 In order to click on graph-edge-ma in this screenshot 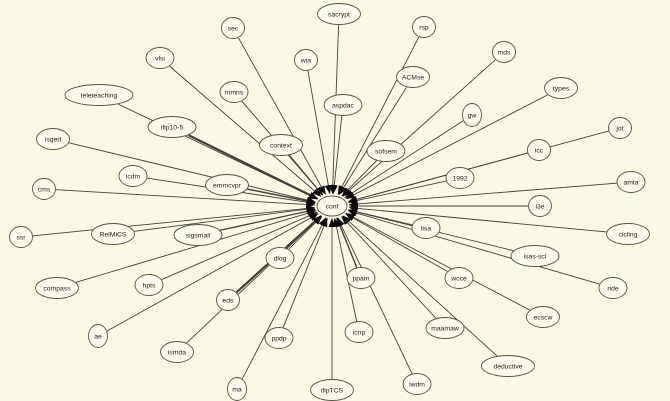, I will do `click(284, 298)`.